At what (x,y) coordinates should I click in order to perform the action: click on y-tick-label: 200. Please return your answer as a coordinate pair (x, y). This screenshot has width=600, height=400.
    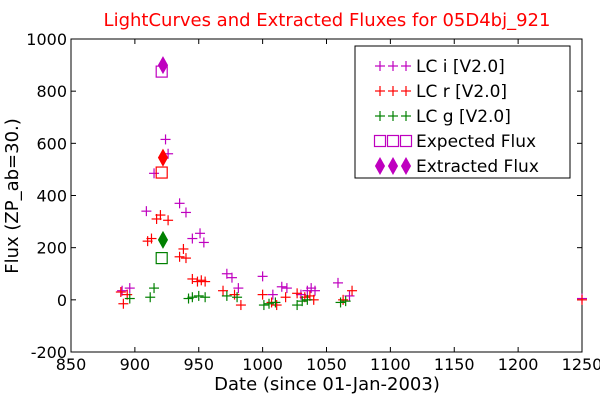
    Looking at the image, I should click on (51, 248).